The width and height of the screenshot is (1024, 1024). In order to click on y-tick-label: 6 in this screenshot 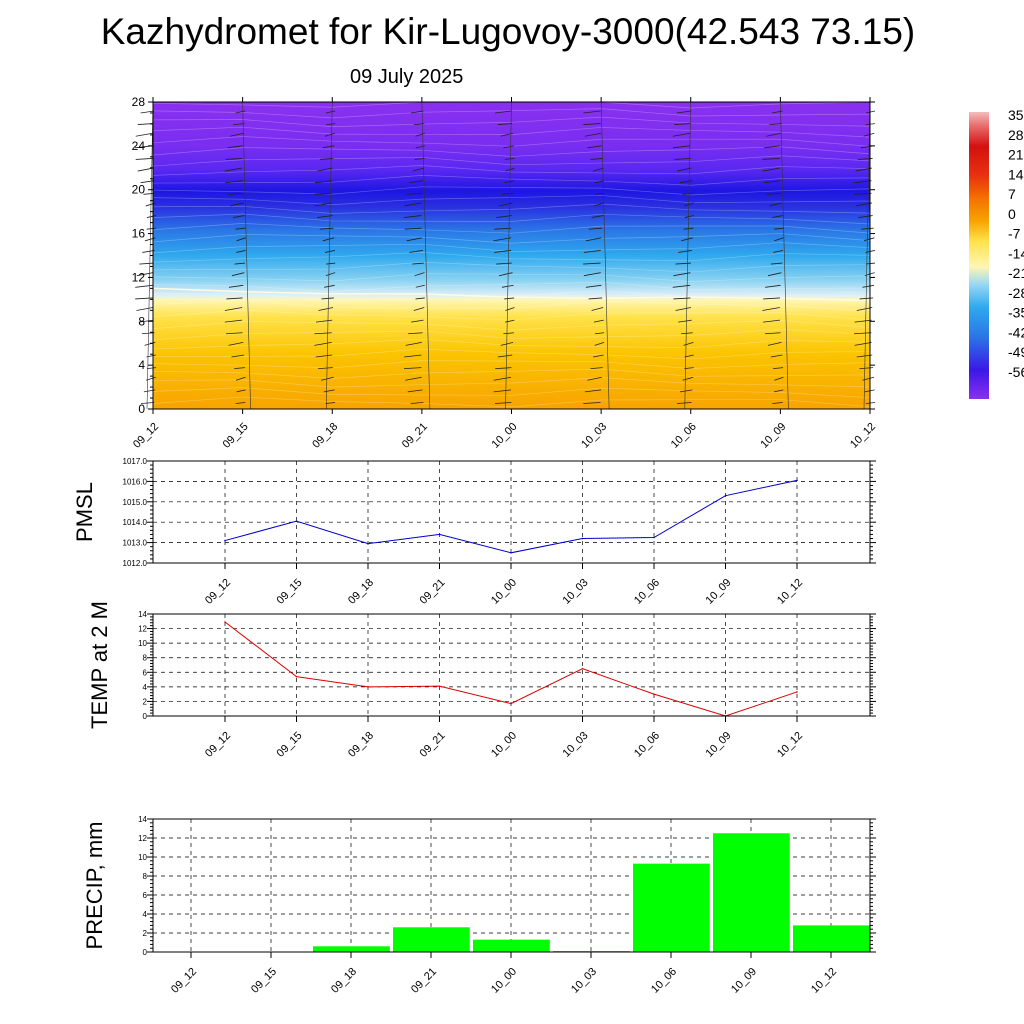, I will do `click(145, 672)`.